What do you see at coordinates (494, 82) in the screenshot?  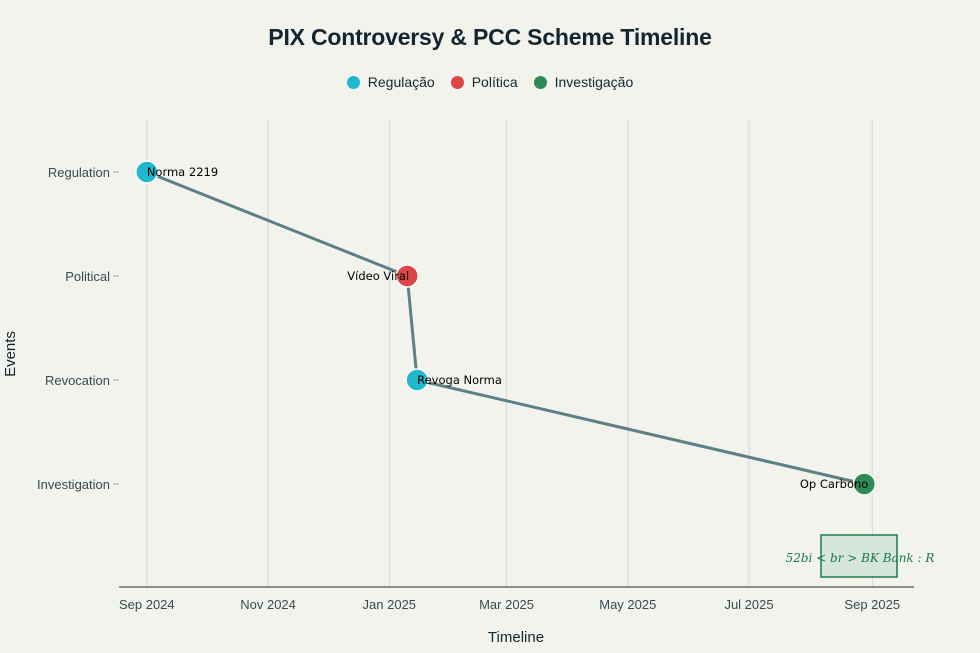 I see `legend-label-politica: Política` at bounding box center [494, 82].